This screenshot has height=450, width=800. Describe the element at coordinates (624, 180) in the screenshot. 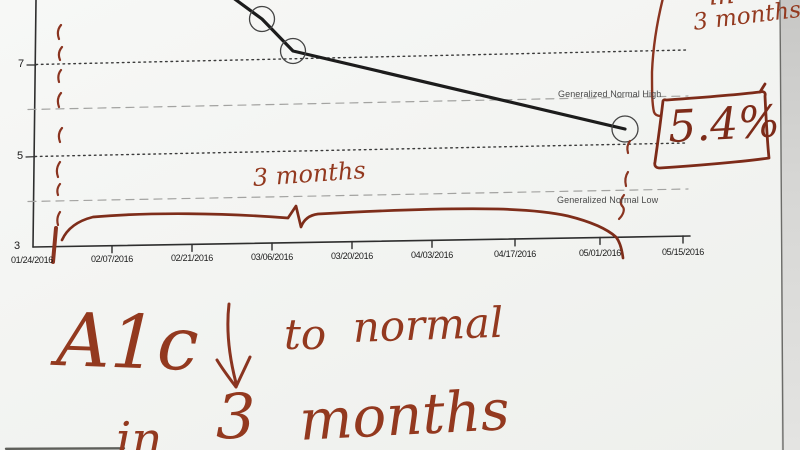

I see `dashed-marks-below-endpoint` at that location.